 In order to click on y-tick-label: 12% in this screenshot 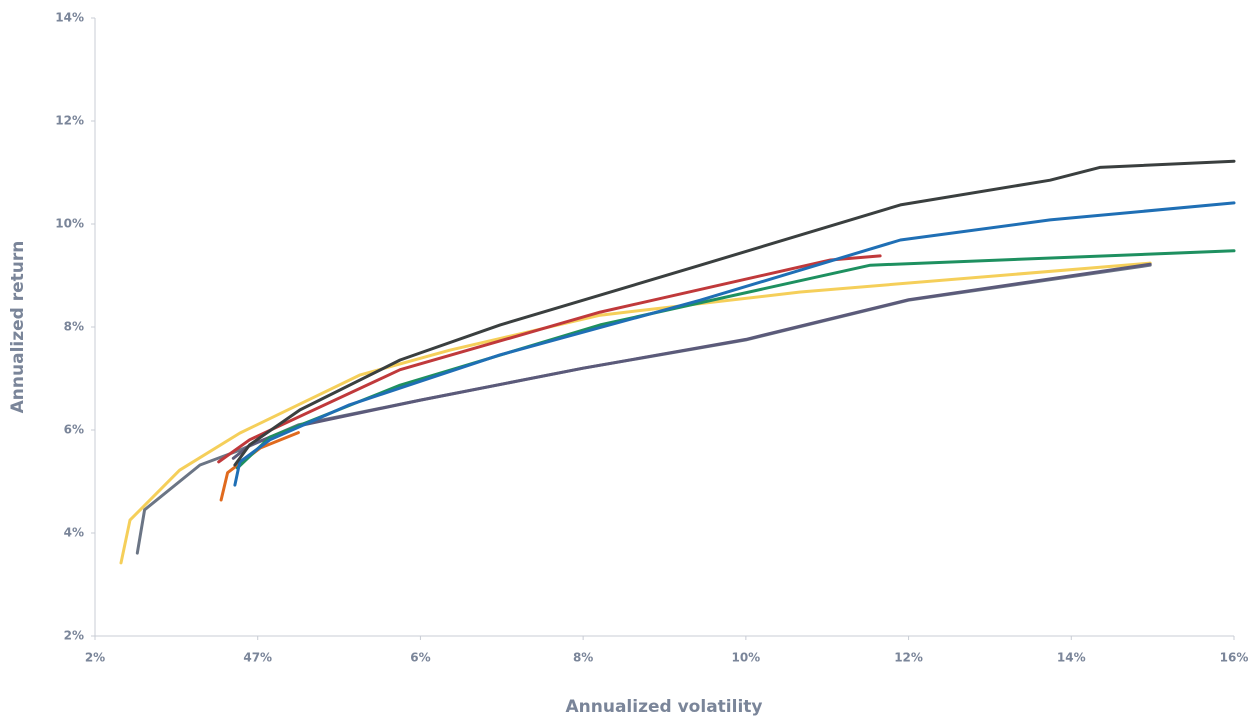, I will do `click(69, 121)`.